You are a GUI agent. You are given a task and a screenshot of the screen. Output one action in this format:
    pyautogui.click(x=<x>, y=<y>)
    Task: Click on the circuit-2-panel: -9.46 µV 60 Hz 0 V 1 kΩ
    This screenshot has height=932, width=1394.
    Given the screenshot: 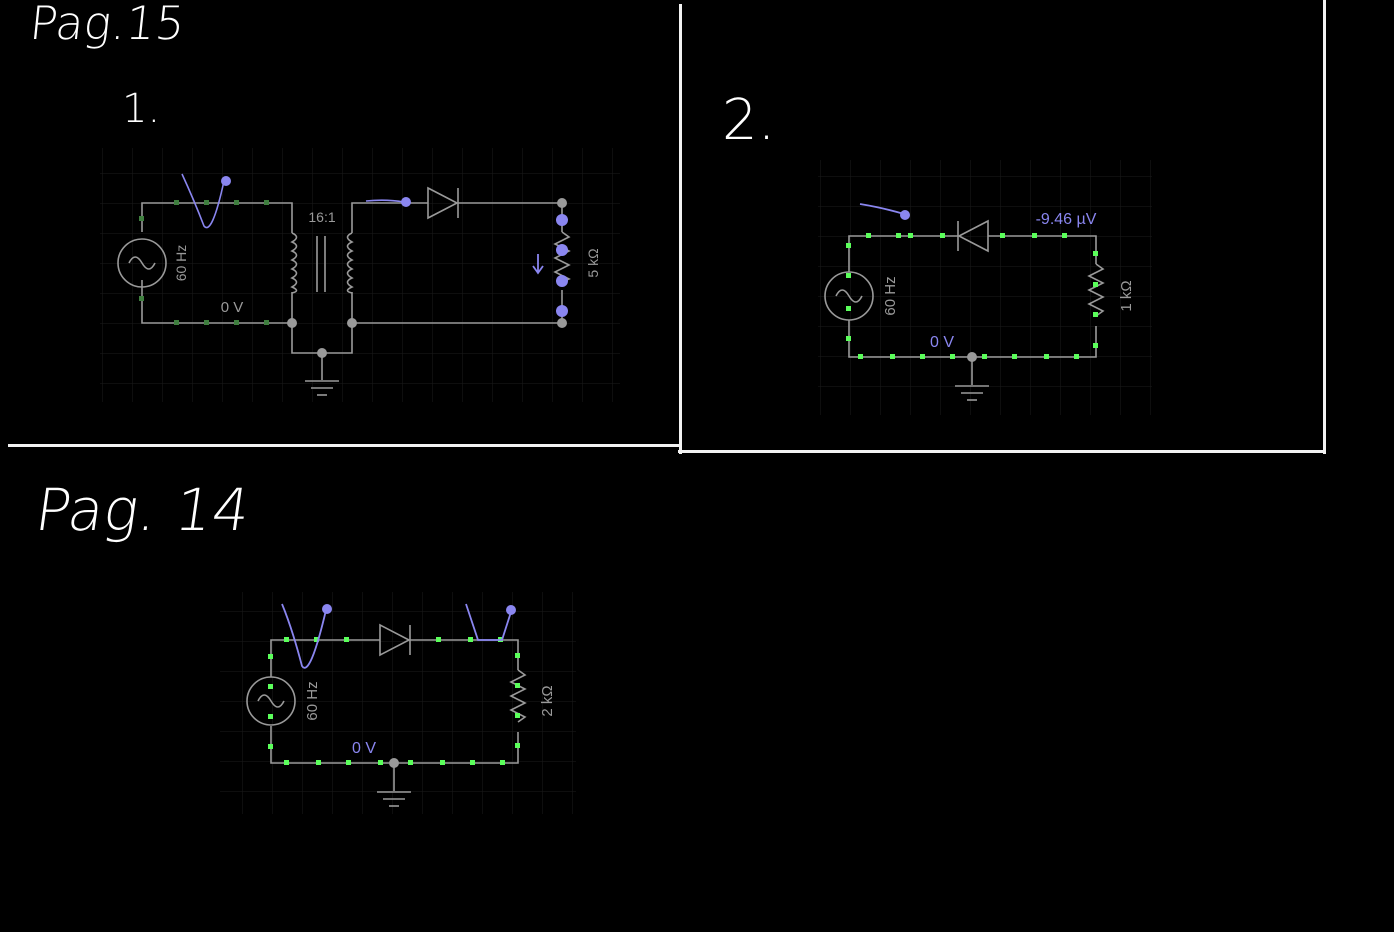 What is the action you would take?
    pyautogui.click(x=985, y=287)
    